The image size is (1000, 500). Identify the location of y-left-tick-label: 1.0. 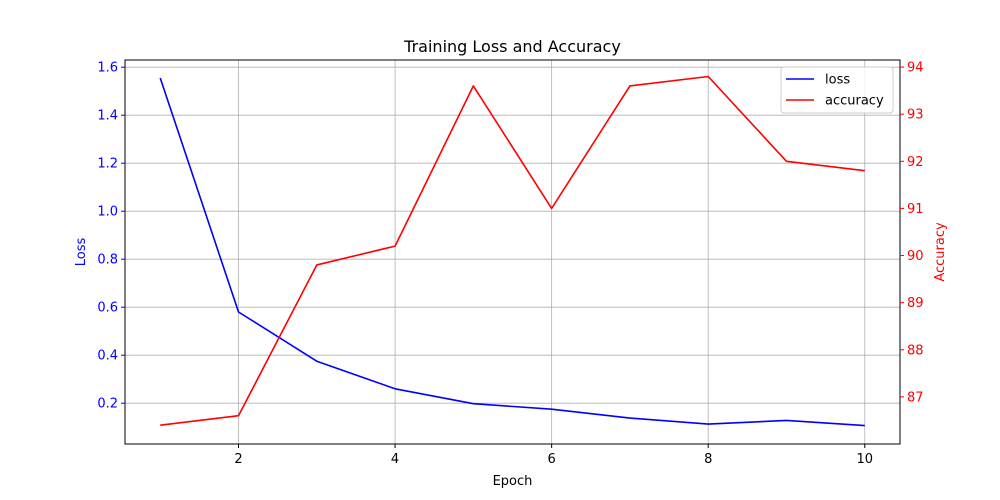
(107, 212).